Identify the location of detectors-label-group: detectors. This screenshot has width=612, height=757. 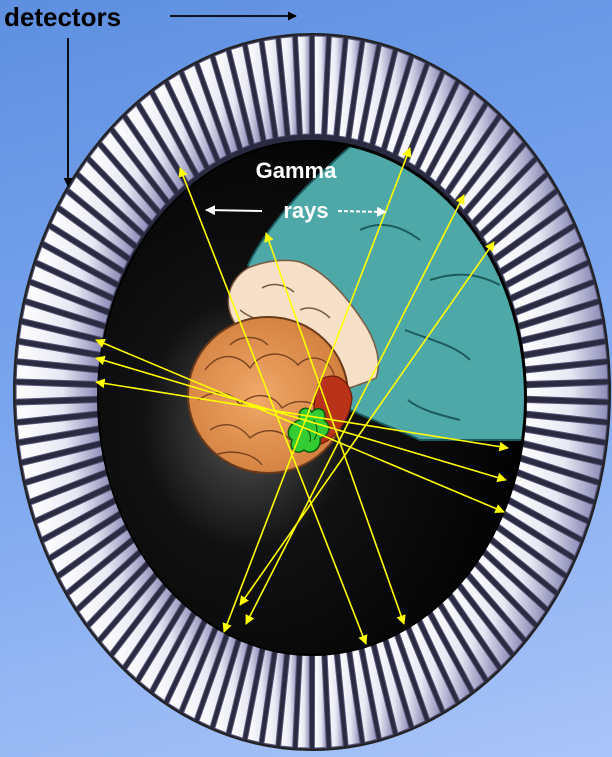
(150, 94).